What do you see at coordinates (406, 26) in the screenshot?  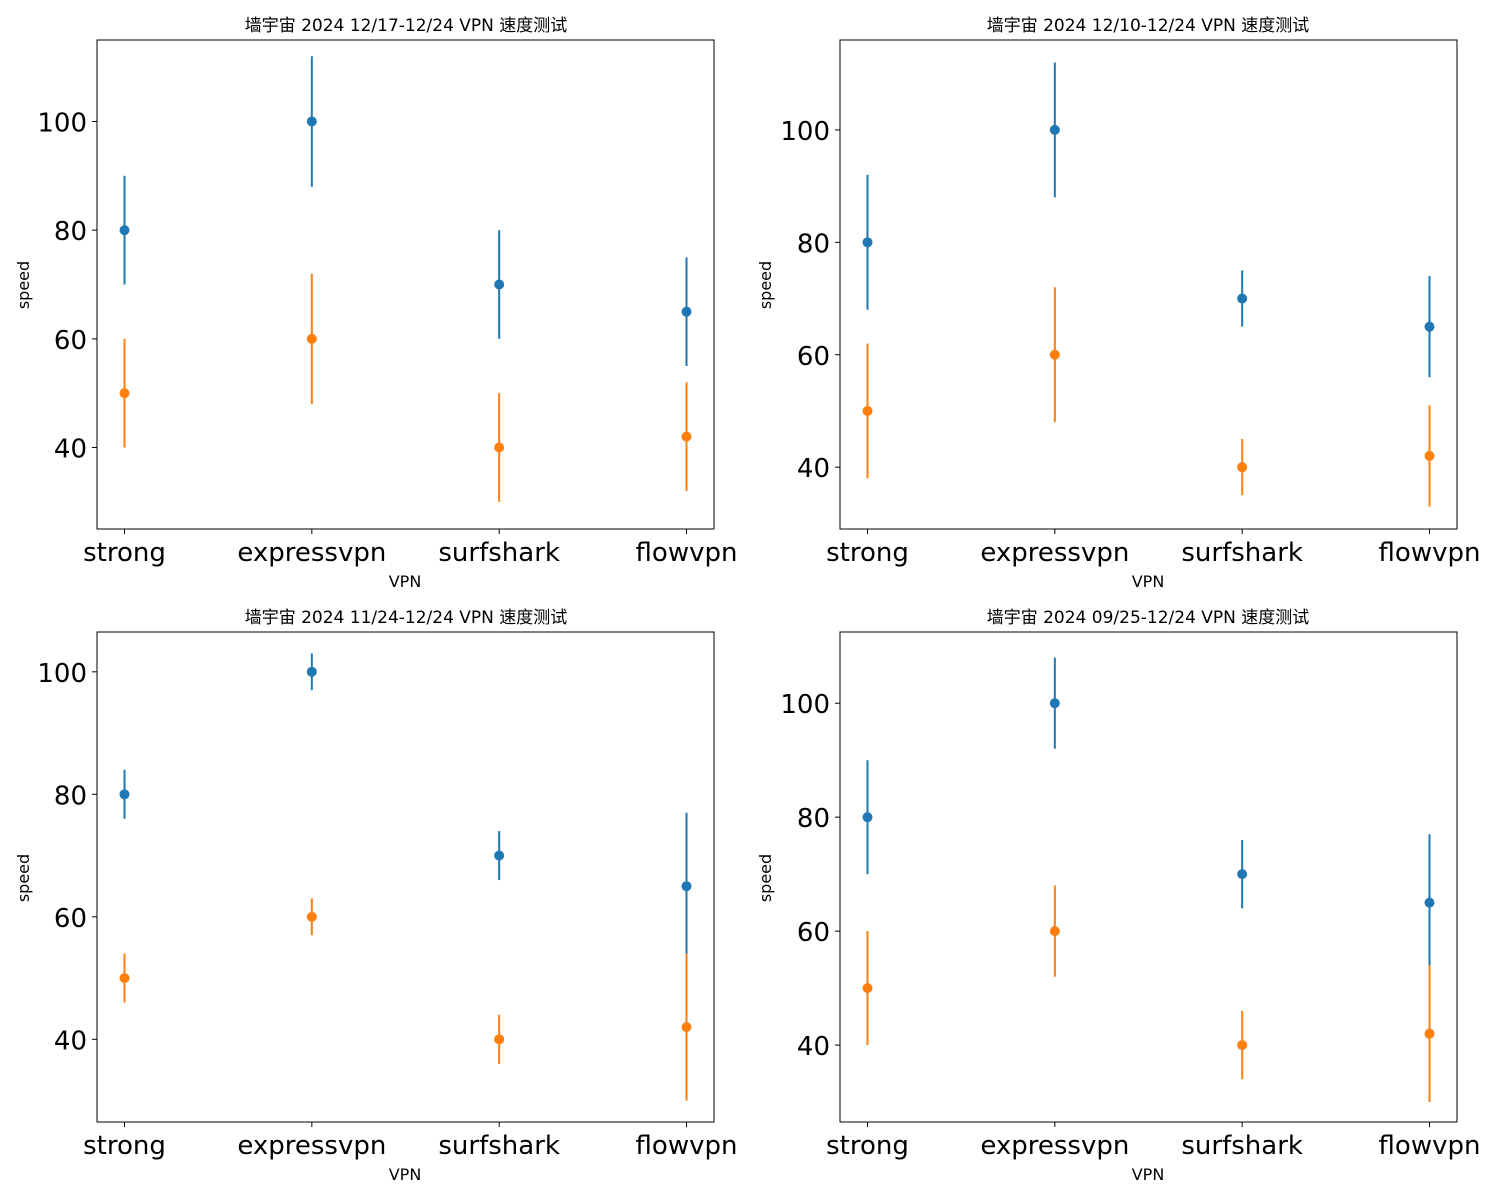 I see `chart-title: 墙宇宙 2024 12/17-12/24 VPN 速度测试` at bounding box center [406, 26].